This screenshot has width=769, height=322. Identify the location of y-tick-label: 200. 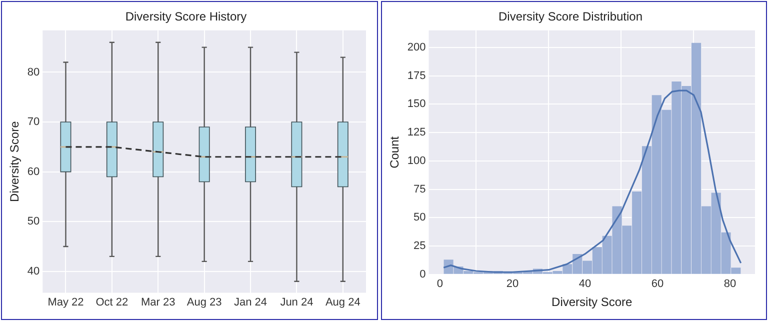
(416, 47).